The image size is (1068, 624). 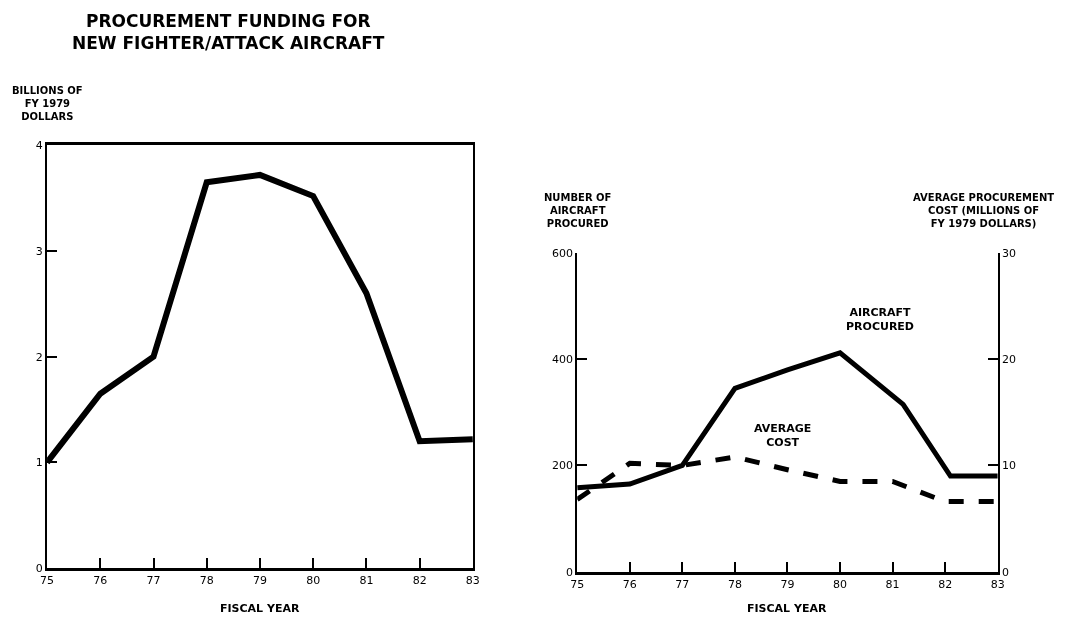 What do you see at coordinates (563, 466) in the screenshot?
I see `y-tick-label: 200` at bounding box center [563, 466].